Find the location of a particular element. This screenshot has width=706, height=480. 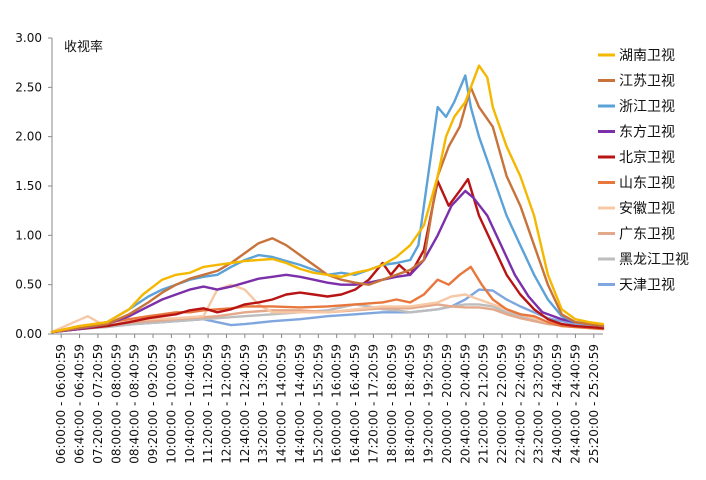

legend-label: 北京卫视 is located at coordinates (647, 158).